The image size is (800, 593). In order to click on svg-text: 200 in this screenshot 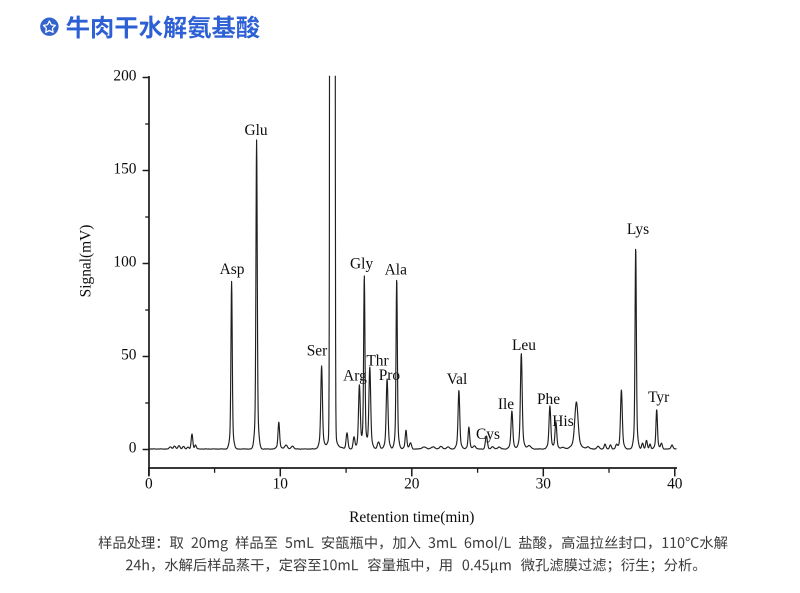, I will do `click(124, 76)`.